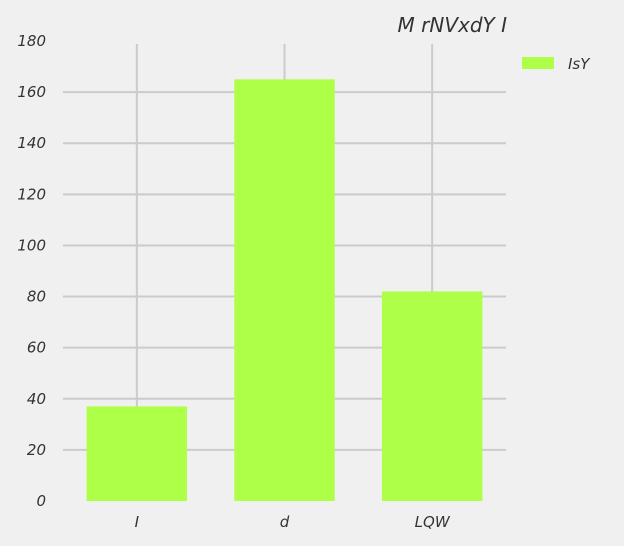 The image size is (624, 546). I want to click on x-tick-label: I, so click(137, 522).